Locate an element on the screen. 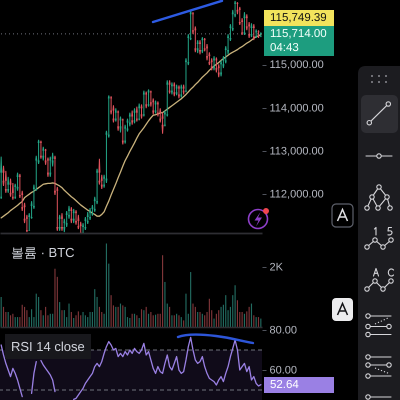  y-tick-label: 113,000.00 is located at coordinates (297, 152).